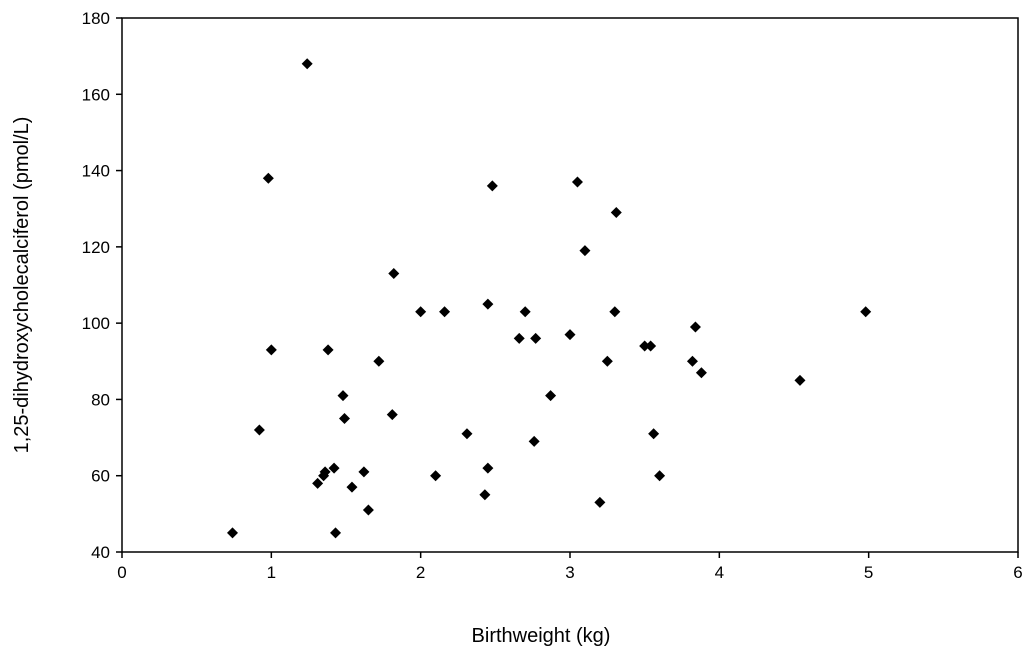 This screenshot has height=655, width=1031. Describe the element at coordinates (271, 572) in the screenshot. I see `x-tick-label: 1` at that location.